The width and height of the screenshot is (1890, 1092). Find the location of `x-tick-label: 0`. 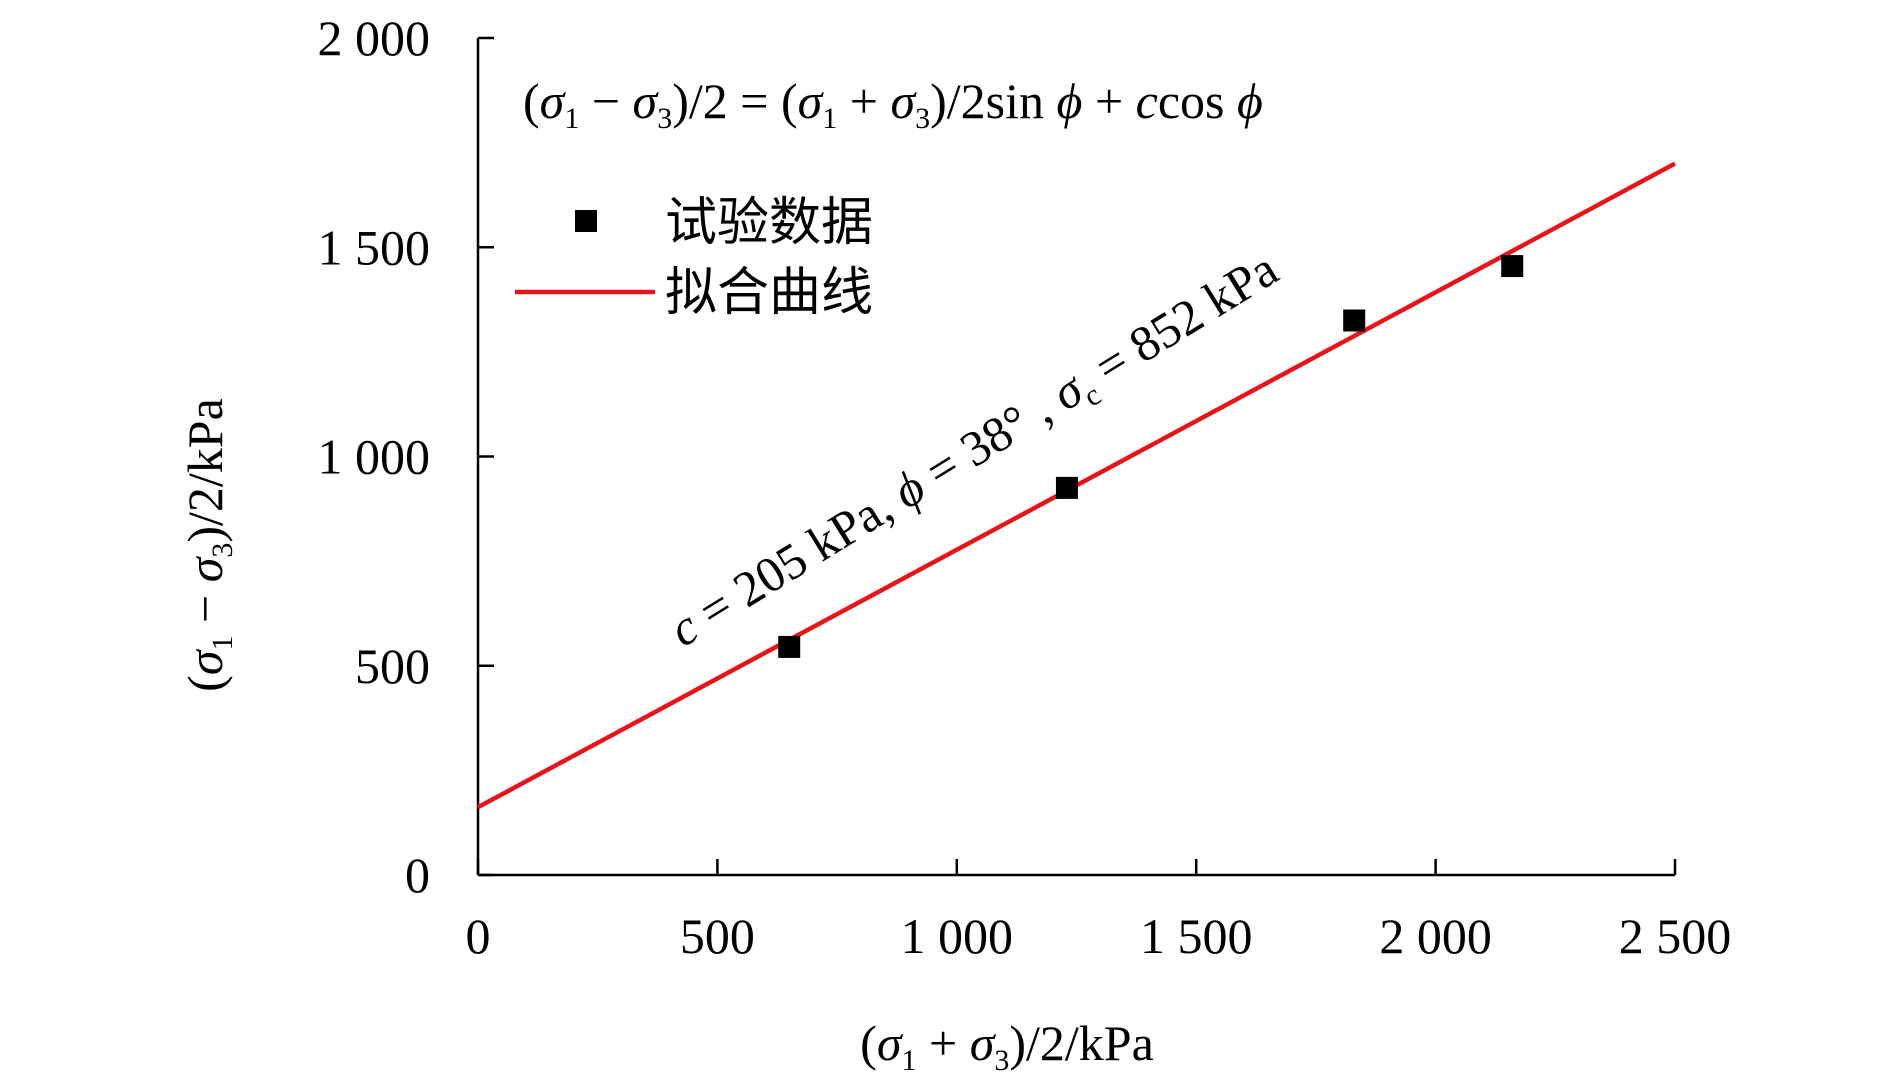

x-tick-label: 0 is located at coordinates (478, 936).